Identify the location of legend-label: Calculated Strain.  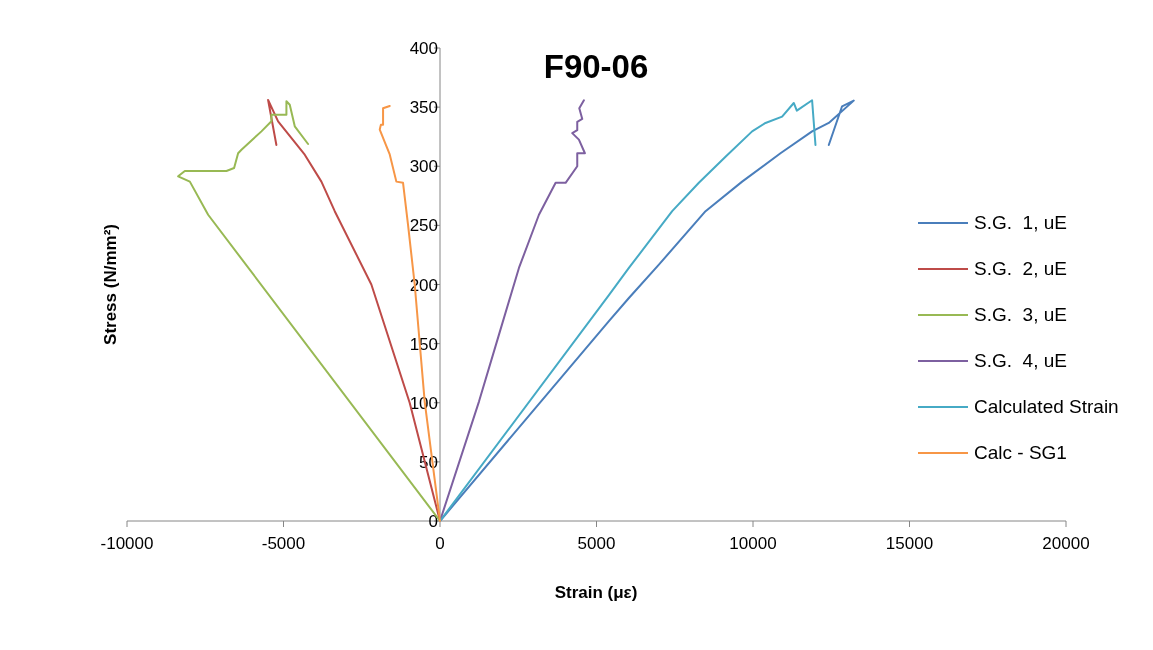
(1046, 406).